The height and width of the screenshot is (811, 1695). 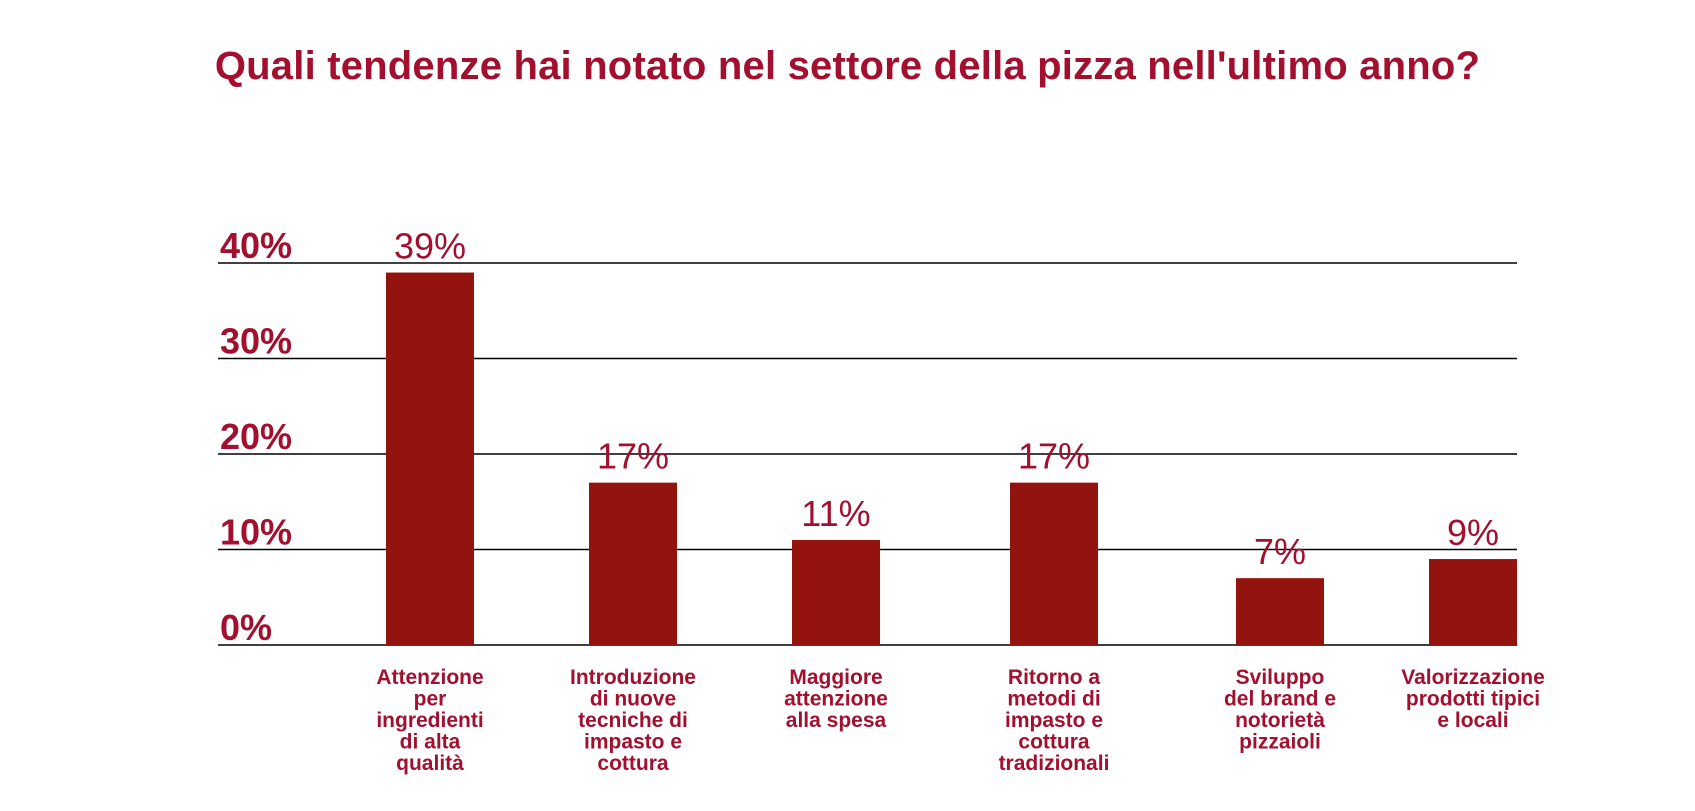 I want to click on y-tick-label: 20%, so click(x=256, y=436).